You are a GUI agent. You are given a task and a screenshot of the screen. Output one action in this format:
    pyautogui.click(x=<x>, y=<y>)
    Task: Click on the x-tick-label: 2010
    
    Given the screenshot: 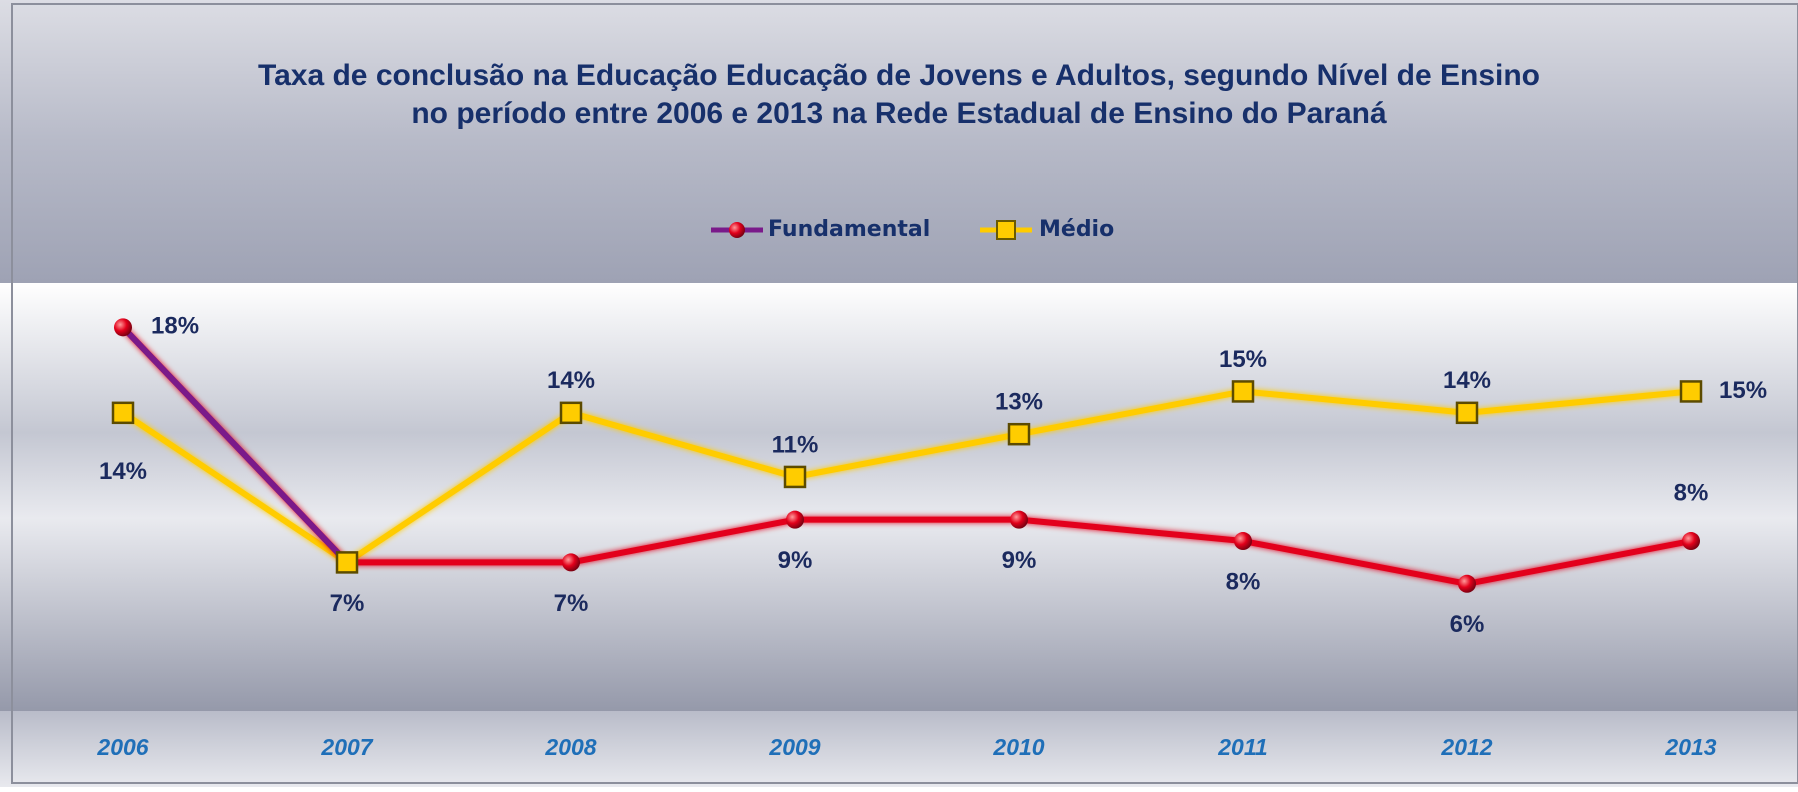 What is the action you would take?
    pyautogui.click(x=1018, y=747)
    